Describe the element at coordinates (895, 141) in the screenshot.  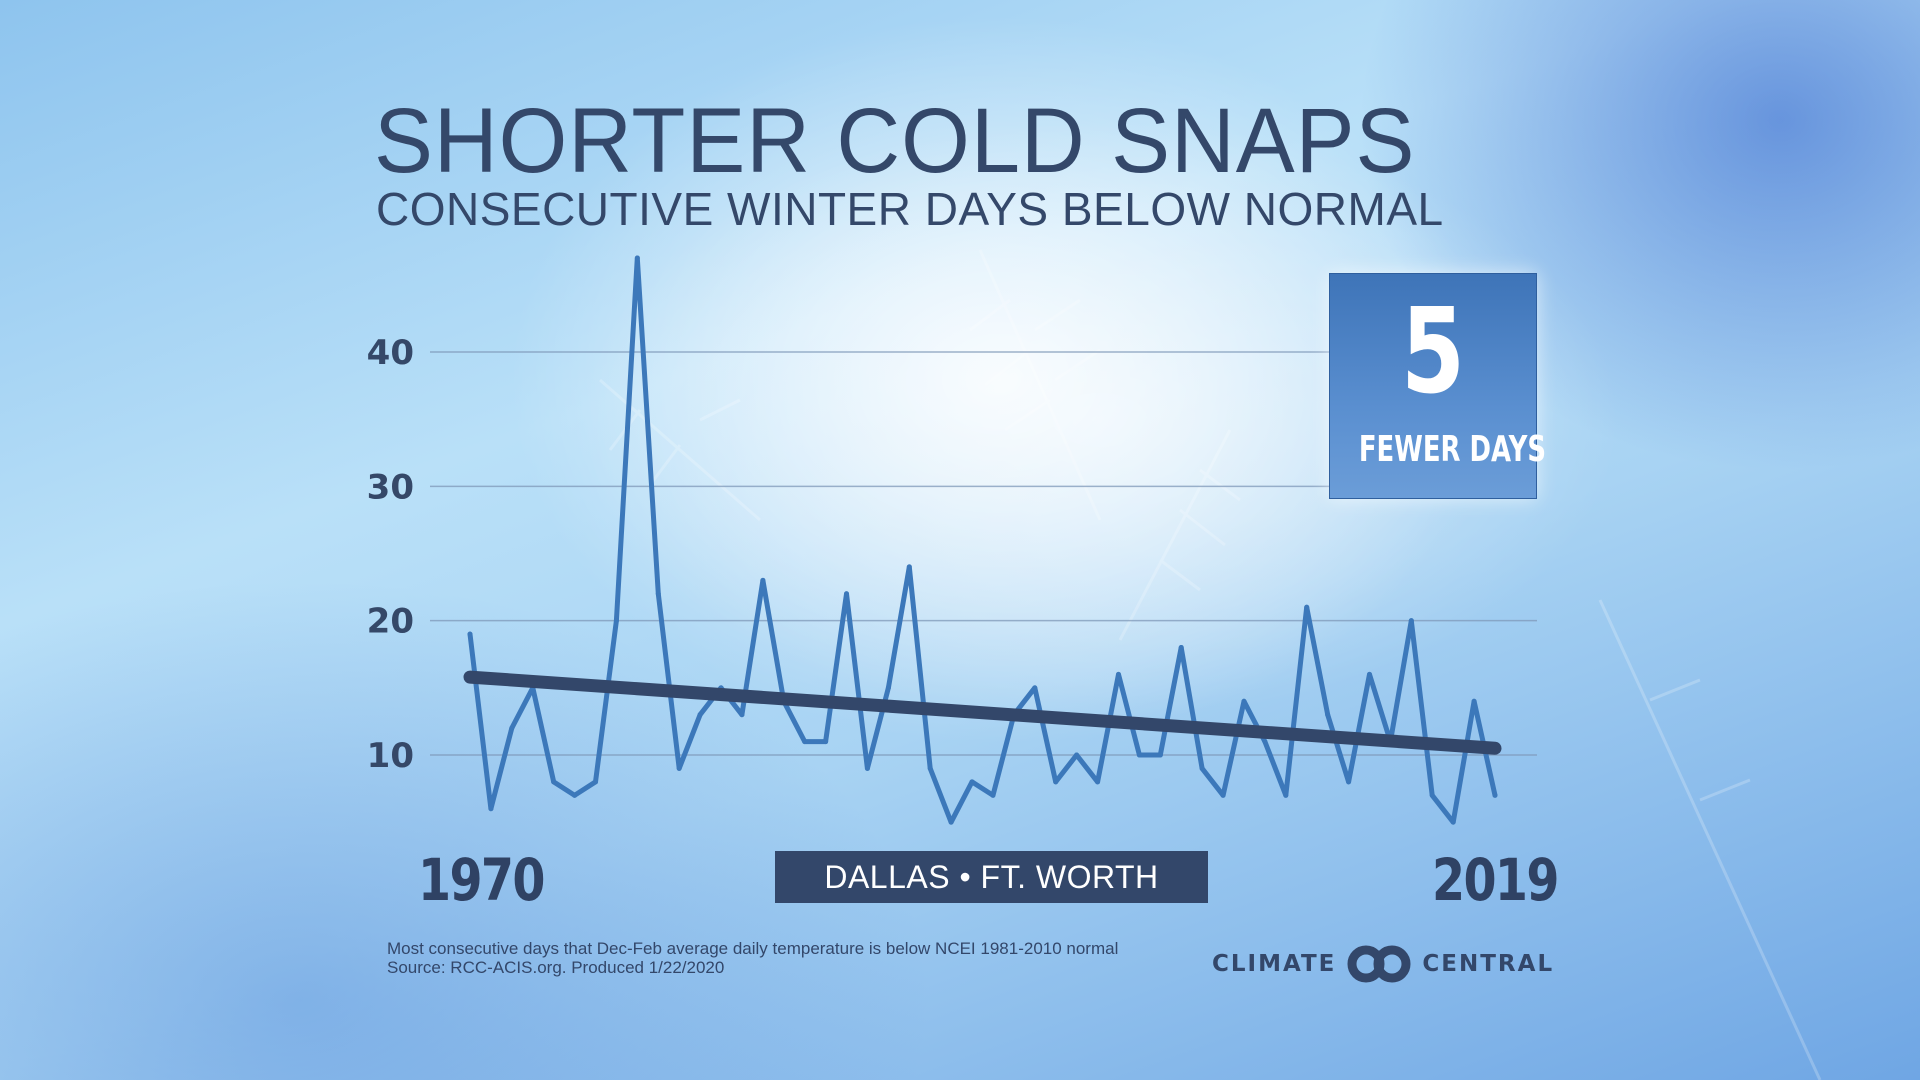
I see `chart-title: SHORTER COLD SNAPS` at that location.